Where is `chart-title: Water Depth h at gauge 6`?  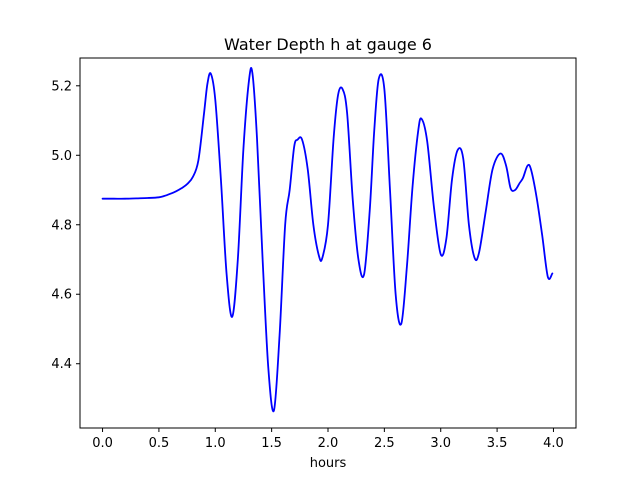
chart-title: Water Depth h at gauge 6 is located at coordinates (328, 44).